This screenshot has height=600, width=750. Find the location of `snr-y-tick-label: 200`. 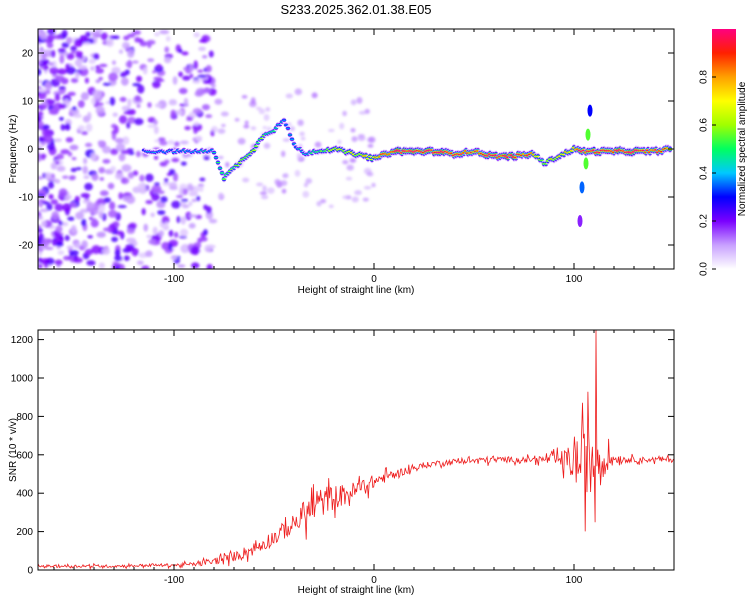

snr-y-tick-label: 200 is located at coordinates (24, 532).